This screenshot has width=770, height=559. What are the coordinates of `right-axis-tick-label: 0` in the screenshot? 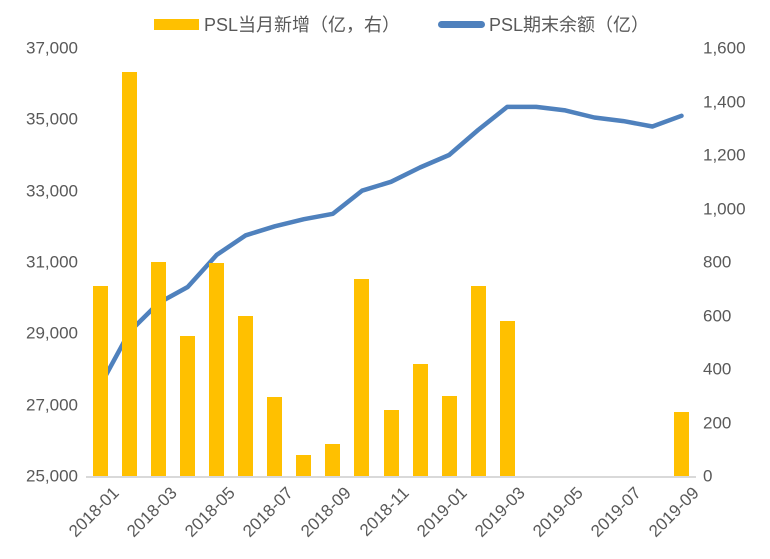 It's located at (708, 476).